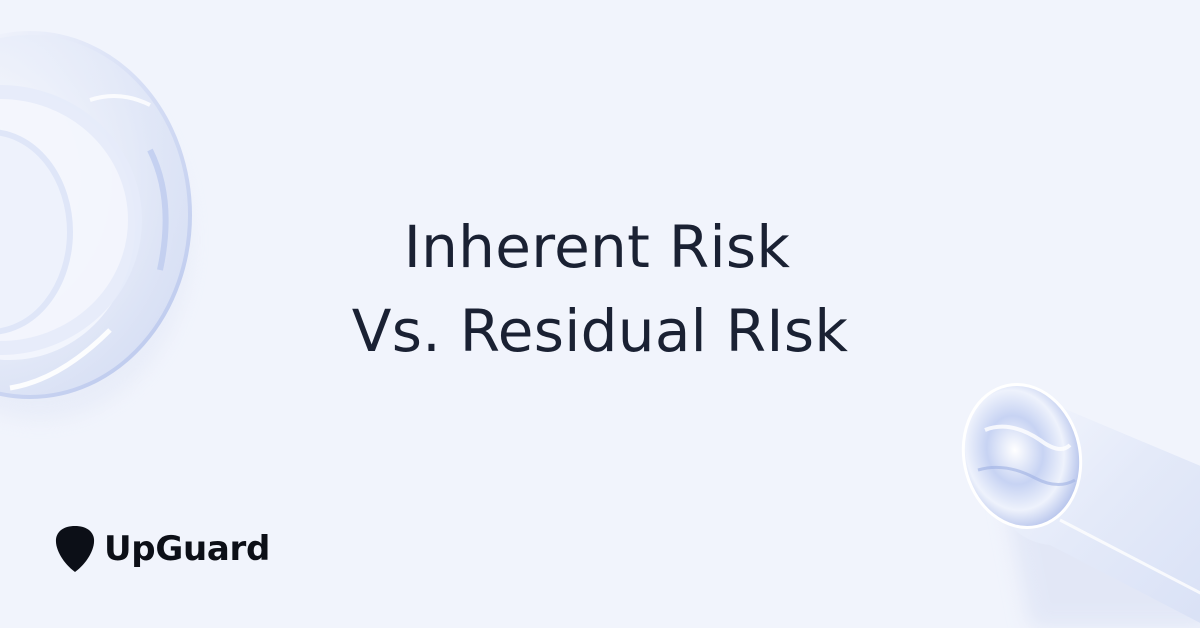 The image size is (1200, 628). What do you see at coordinates (597, 247) in the screenshot?
I see `title-line-1: Inherent Risk` at bounding box center [597, 247].